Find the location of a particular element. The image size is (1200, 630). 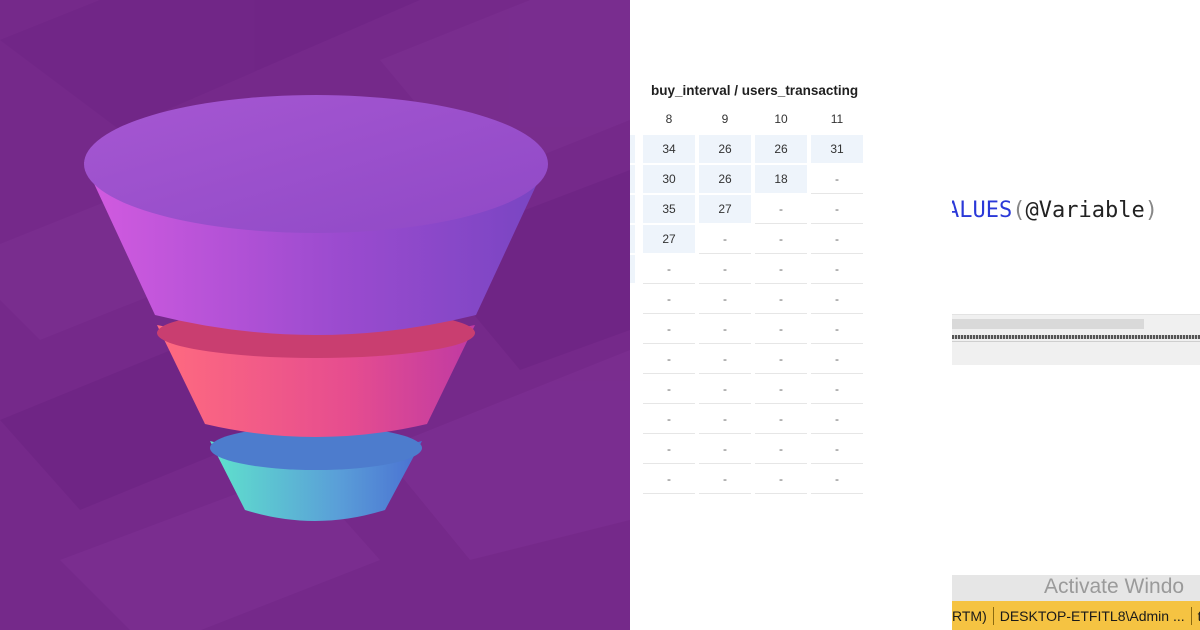

table-header-row: 8 9 10 11 is located at coordinates (751, 119).